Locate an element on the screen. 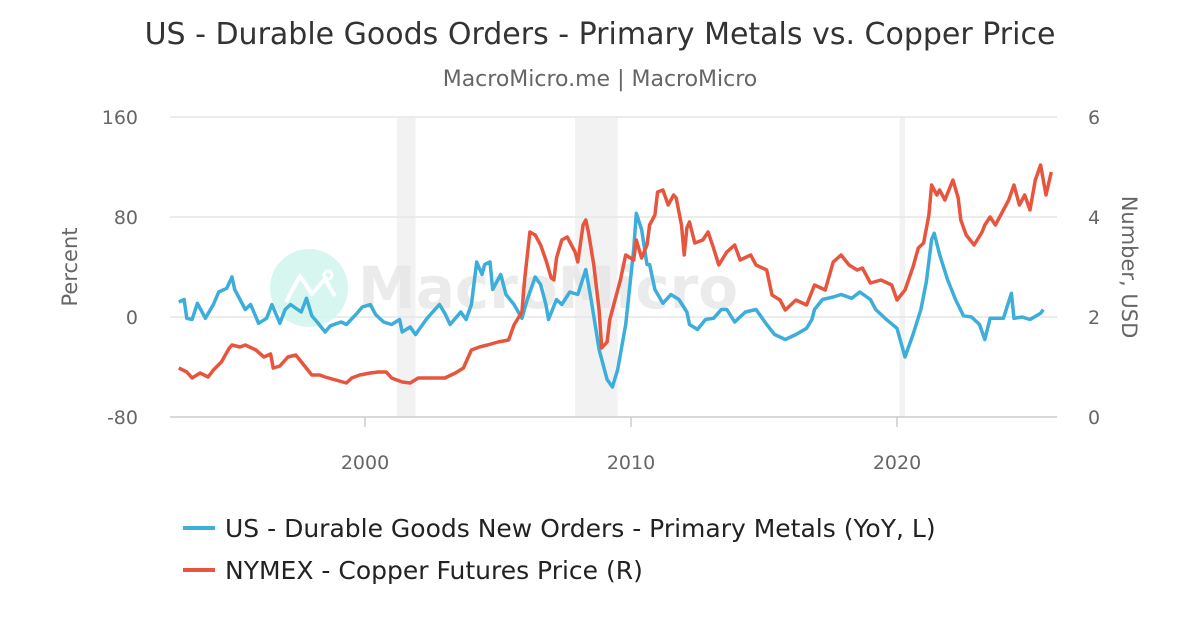 Image resolution: width=1200 pixels, height=634 pixels. y-left-tick-label: 0 is located at coordinates (132, 318).